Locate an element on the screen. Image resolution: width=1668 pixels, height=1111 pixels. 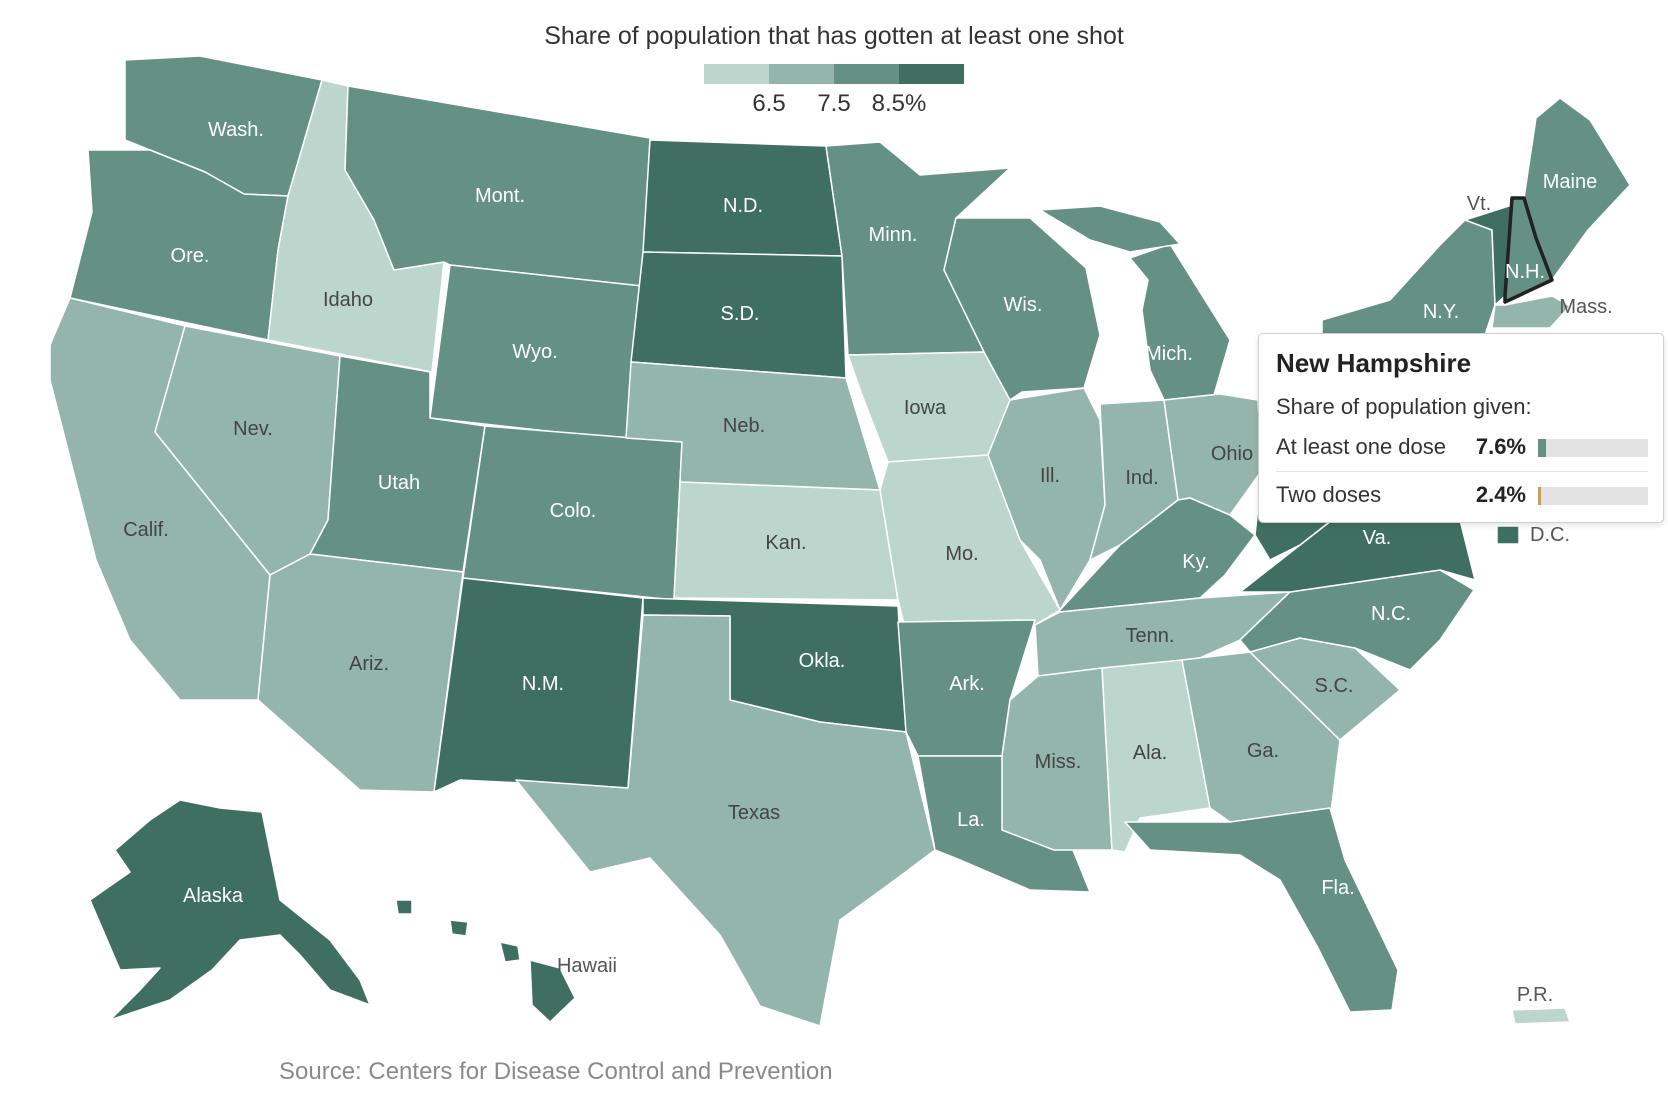
state-il is located at coordinates (1046, 499).